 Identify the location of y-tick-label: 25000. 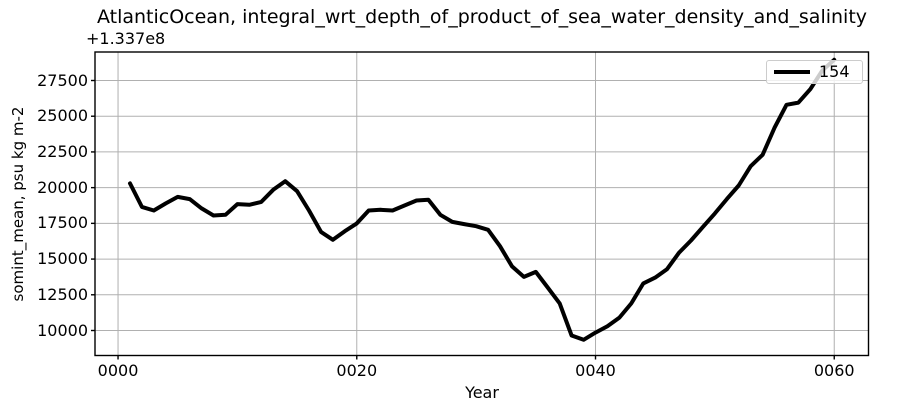
(62, 116).